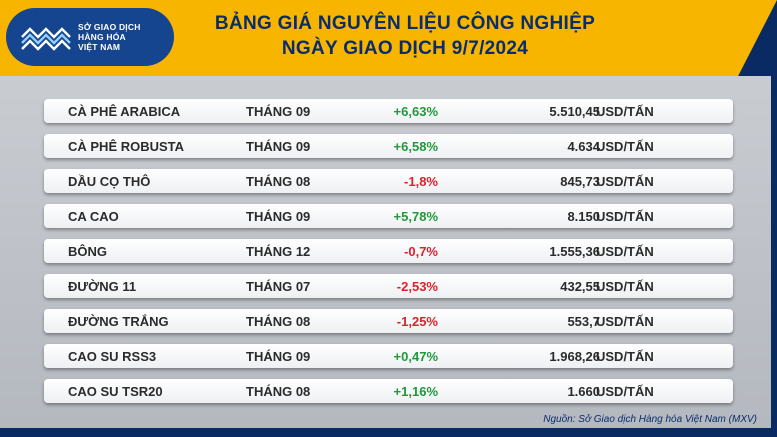 The height and width of the screenshot is (437, 777). Describe the element at coordinates (278, 251) in the screenshot. I see `contract-month: THÁNG 12` at that location.